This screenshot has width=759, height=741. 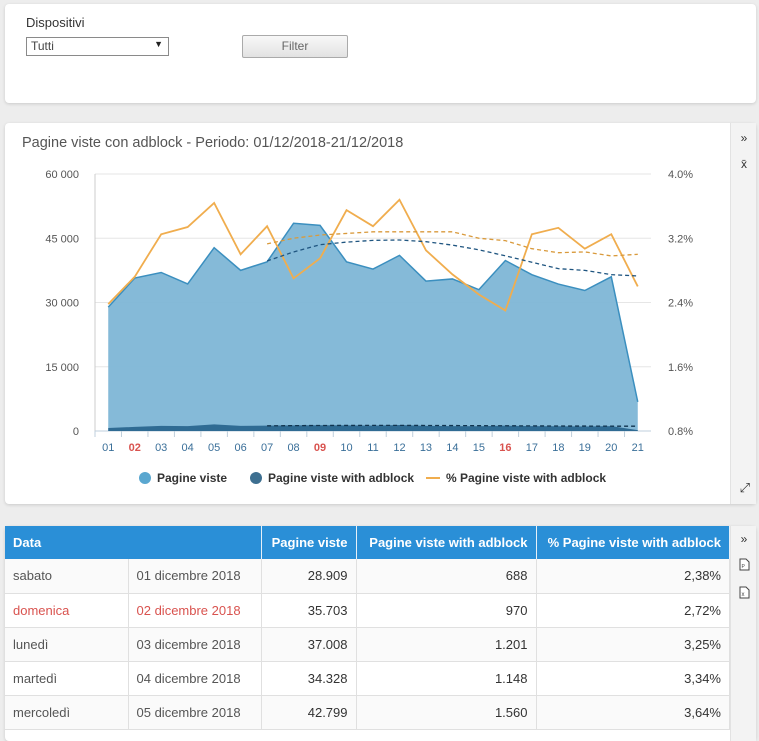 What do you see at coordinates (611, 448) in the screenshot?
I see `x-tick-label: 20` at bounding box center [611, 448].